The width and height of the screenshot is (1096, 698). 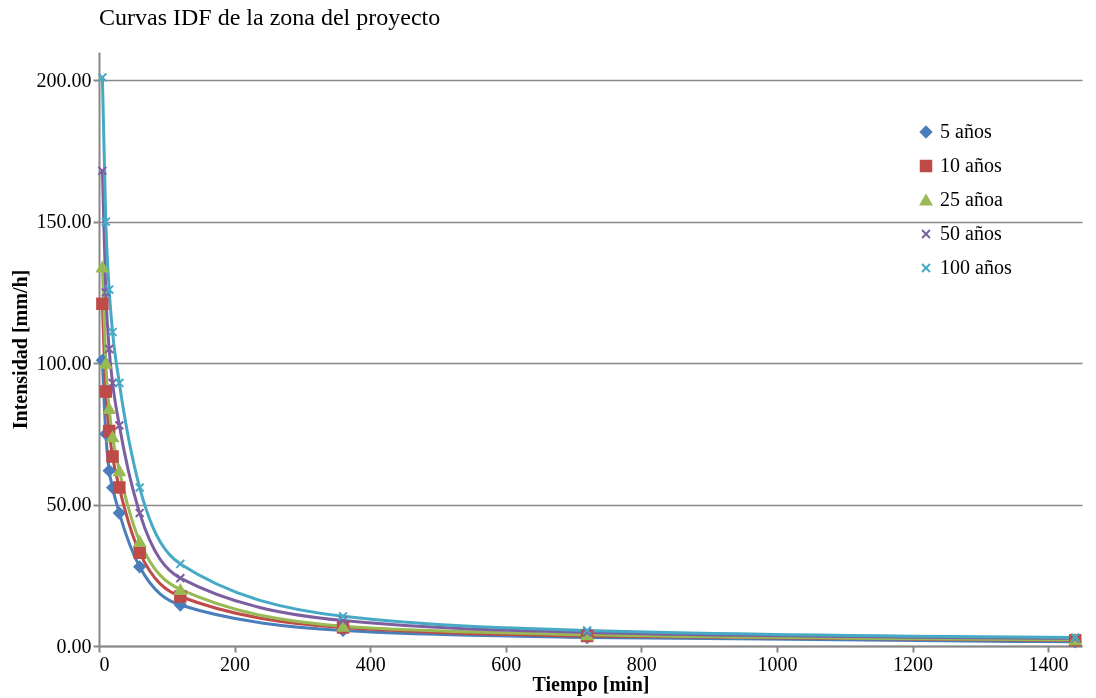 I want to click on legend-label: 25 añoa, so click(x=971, y=199).